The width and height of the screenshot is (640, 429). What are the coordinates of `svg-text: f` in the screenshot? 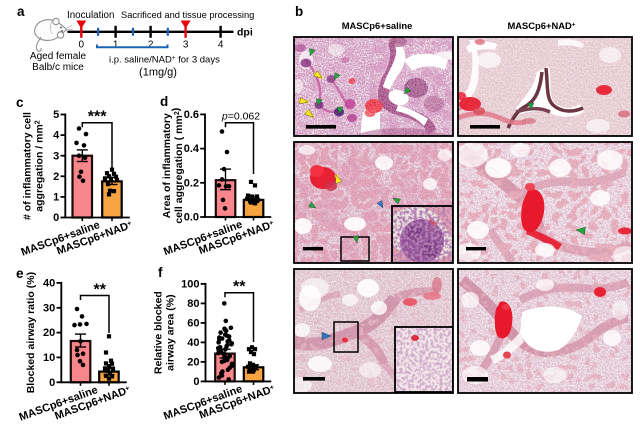 It's located at (160, 272).